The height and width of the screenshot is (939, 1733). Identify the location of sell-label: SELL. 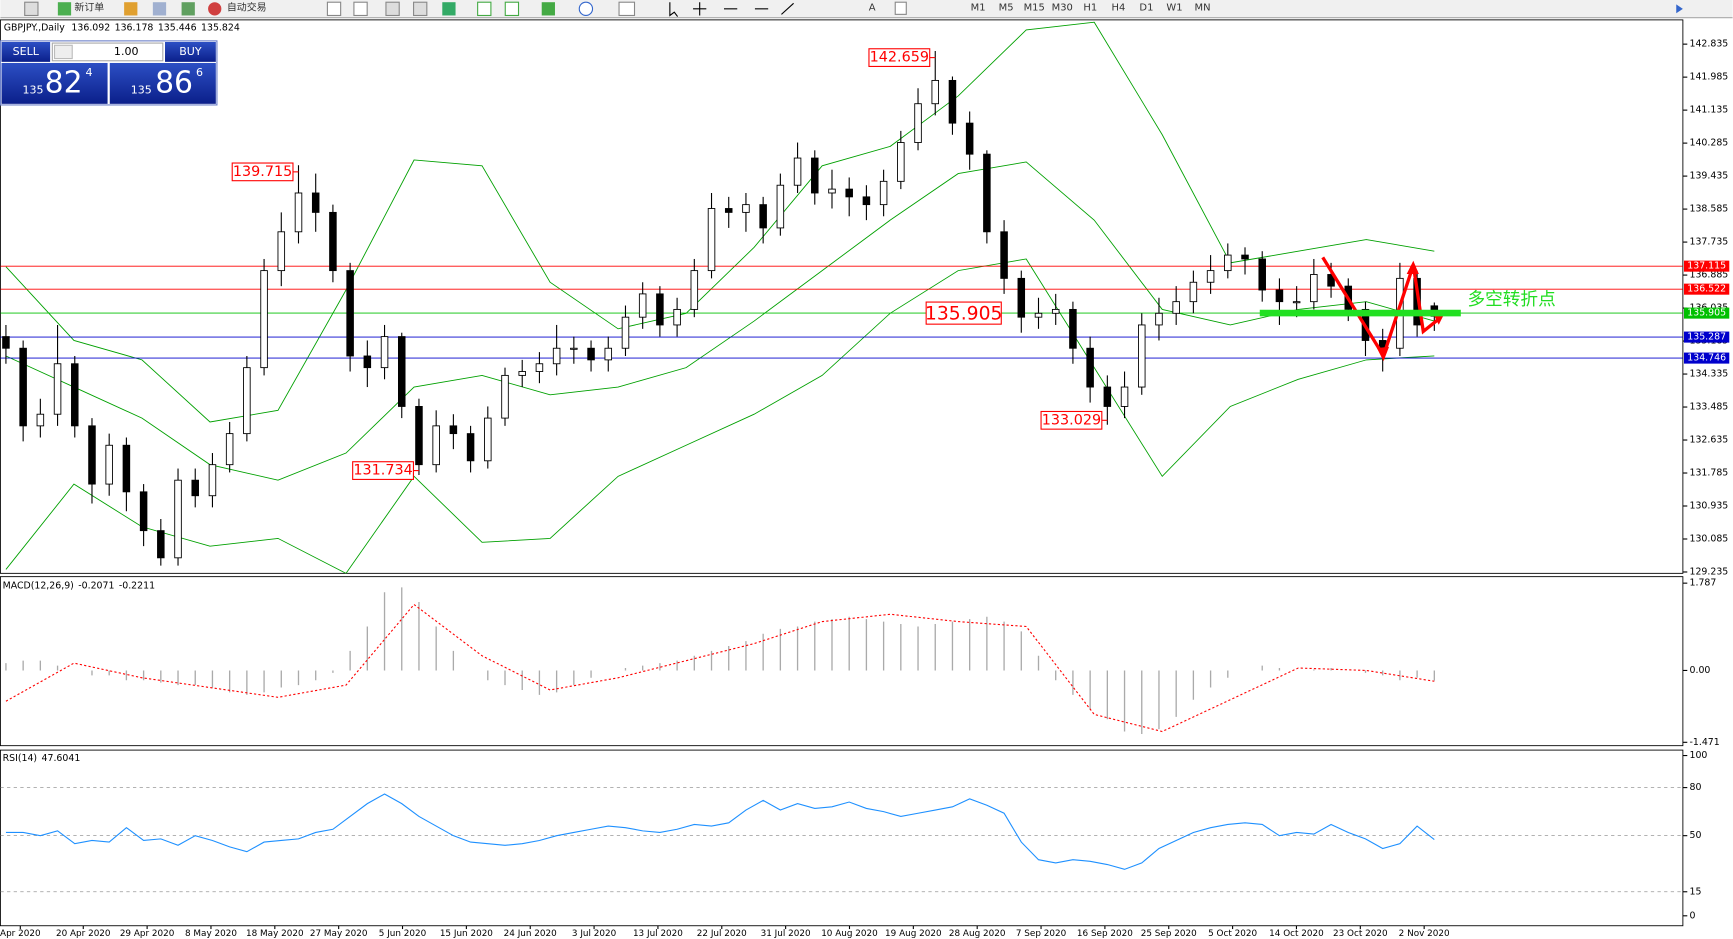
(26, 51).